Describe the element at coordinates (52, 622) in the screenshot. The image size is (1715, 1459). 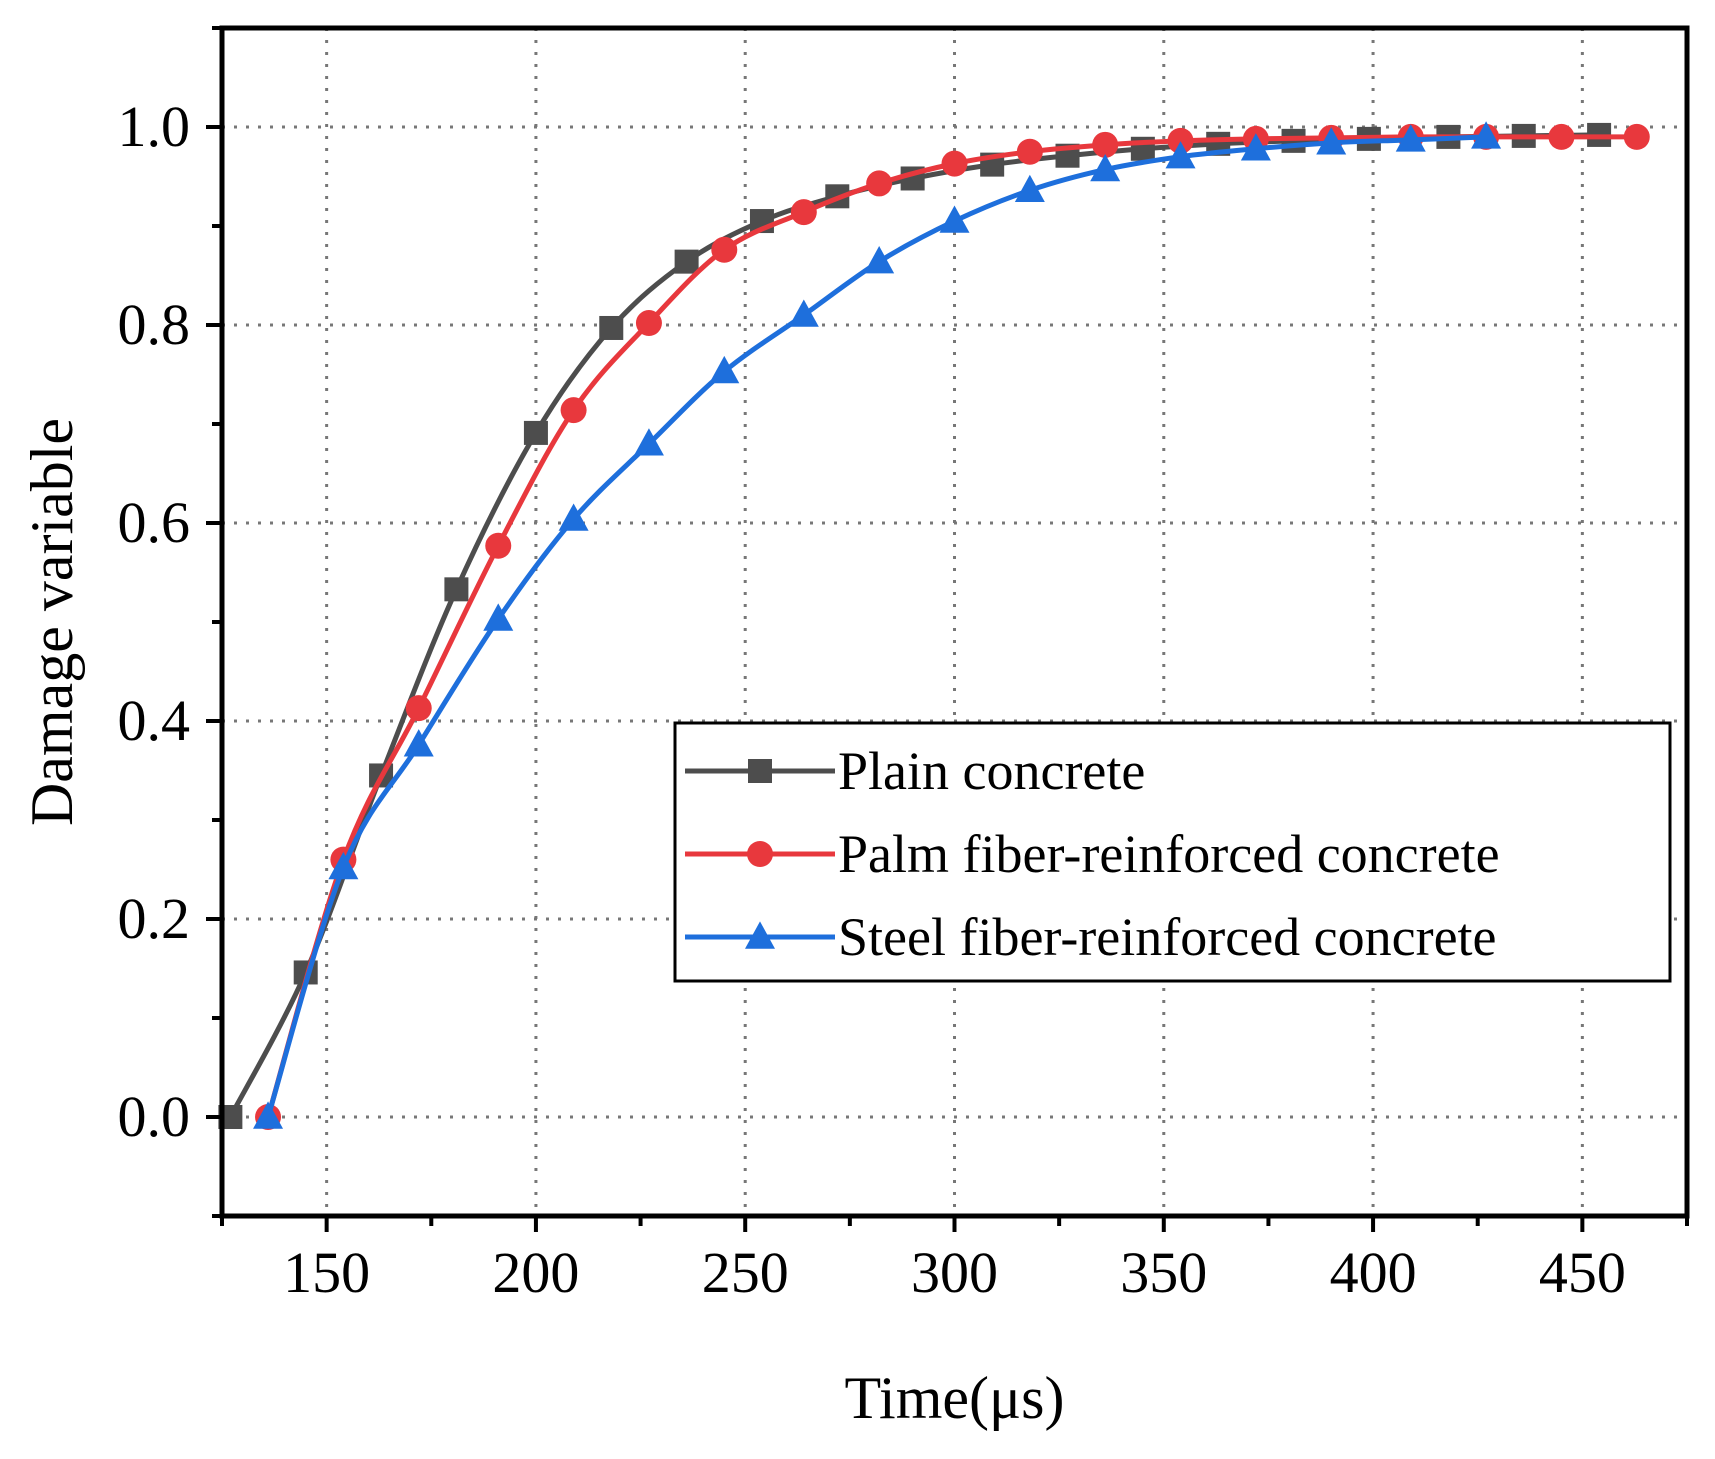
I see `y-axis-title: Damage variable` at that location.